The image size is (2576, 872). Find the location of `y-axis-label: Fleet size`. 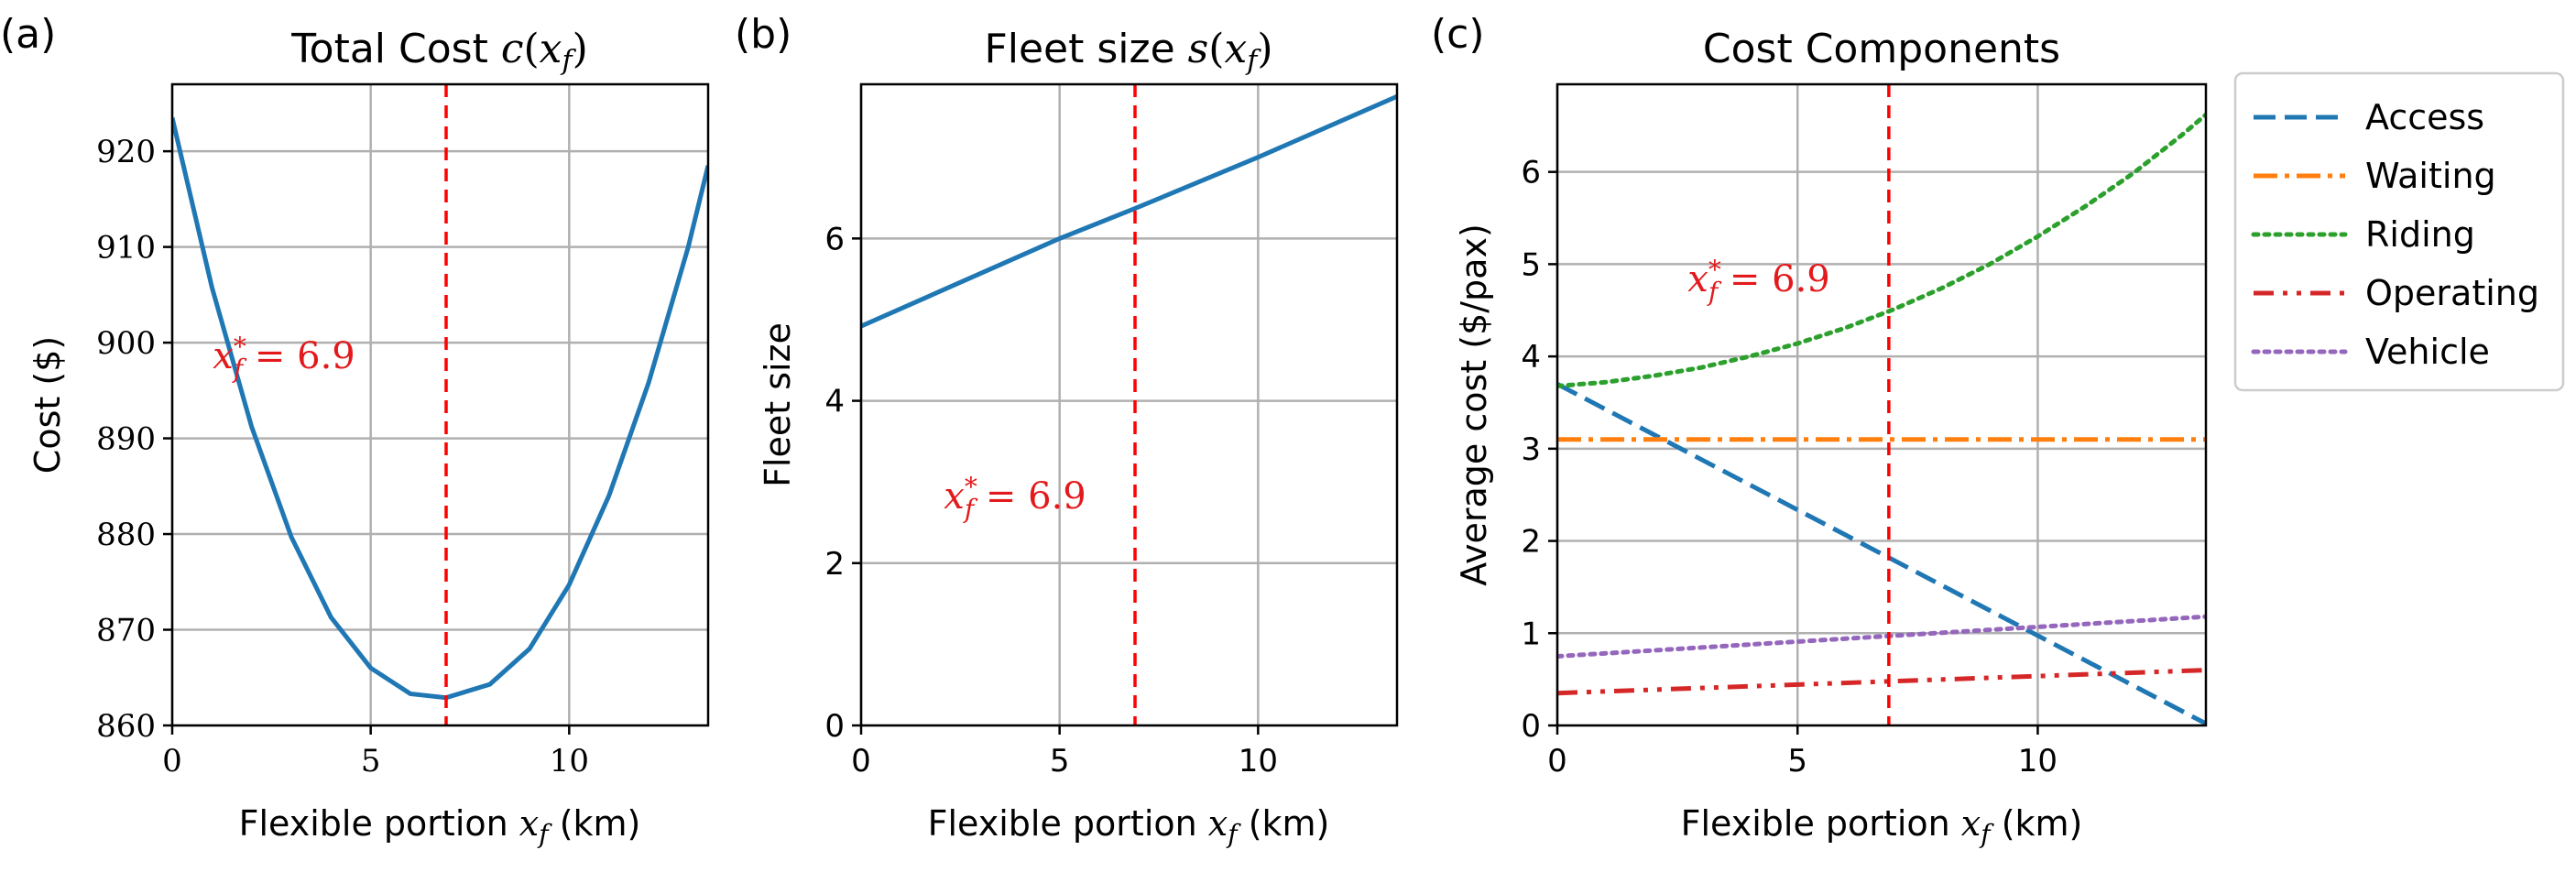

y-axis-label: Fleet size is located at coordinates (778, 404).